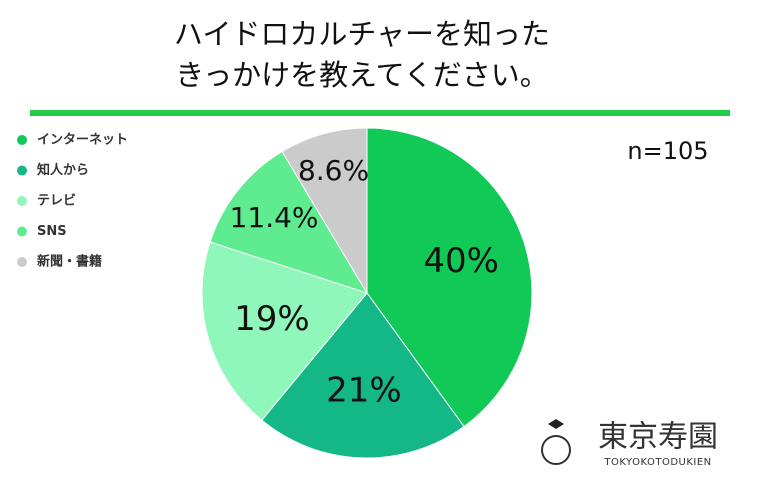 This screenshot has width=762, height=478. Describe the element at coordinates (56, 201) in the screenshot. I see `legend-label: テレビ` at that location.